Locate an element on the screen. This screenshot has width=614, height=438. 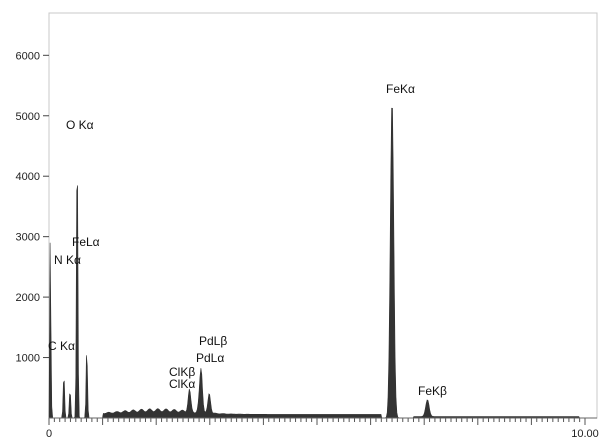
y-tick-label-3000: 3000 is located at coordinates (28, 238).